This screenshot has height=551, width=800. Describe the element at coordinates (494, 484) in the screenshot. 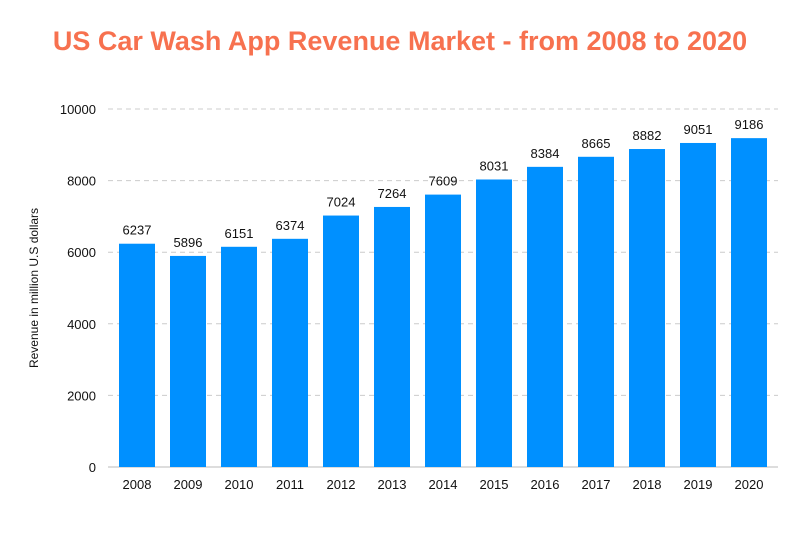

I see `x-tick-label: 2015` at that location.